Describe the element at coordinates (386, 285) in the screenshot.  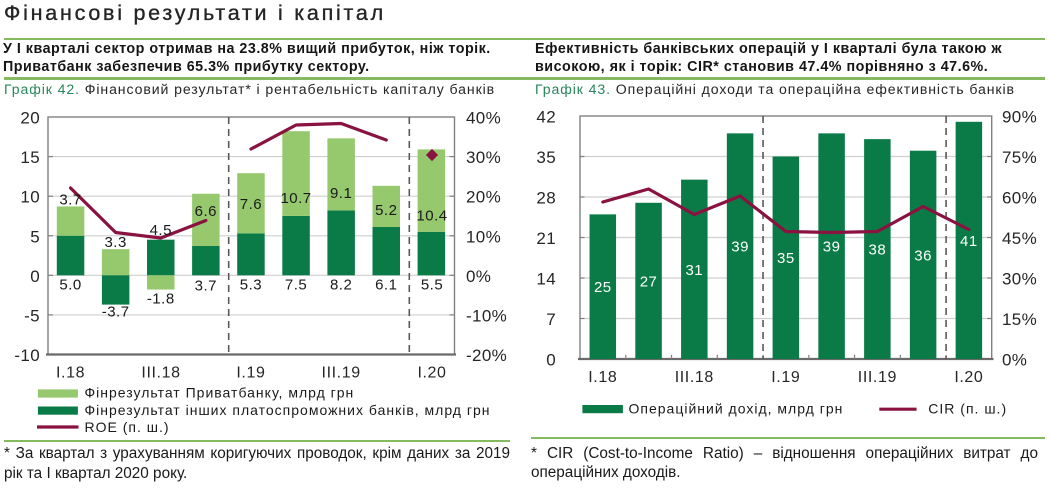
I see `svg-text: 6.1` at that location.